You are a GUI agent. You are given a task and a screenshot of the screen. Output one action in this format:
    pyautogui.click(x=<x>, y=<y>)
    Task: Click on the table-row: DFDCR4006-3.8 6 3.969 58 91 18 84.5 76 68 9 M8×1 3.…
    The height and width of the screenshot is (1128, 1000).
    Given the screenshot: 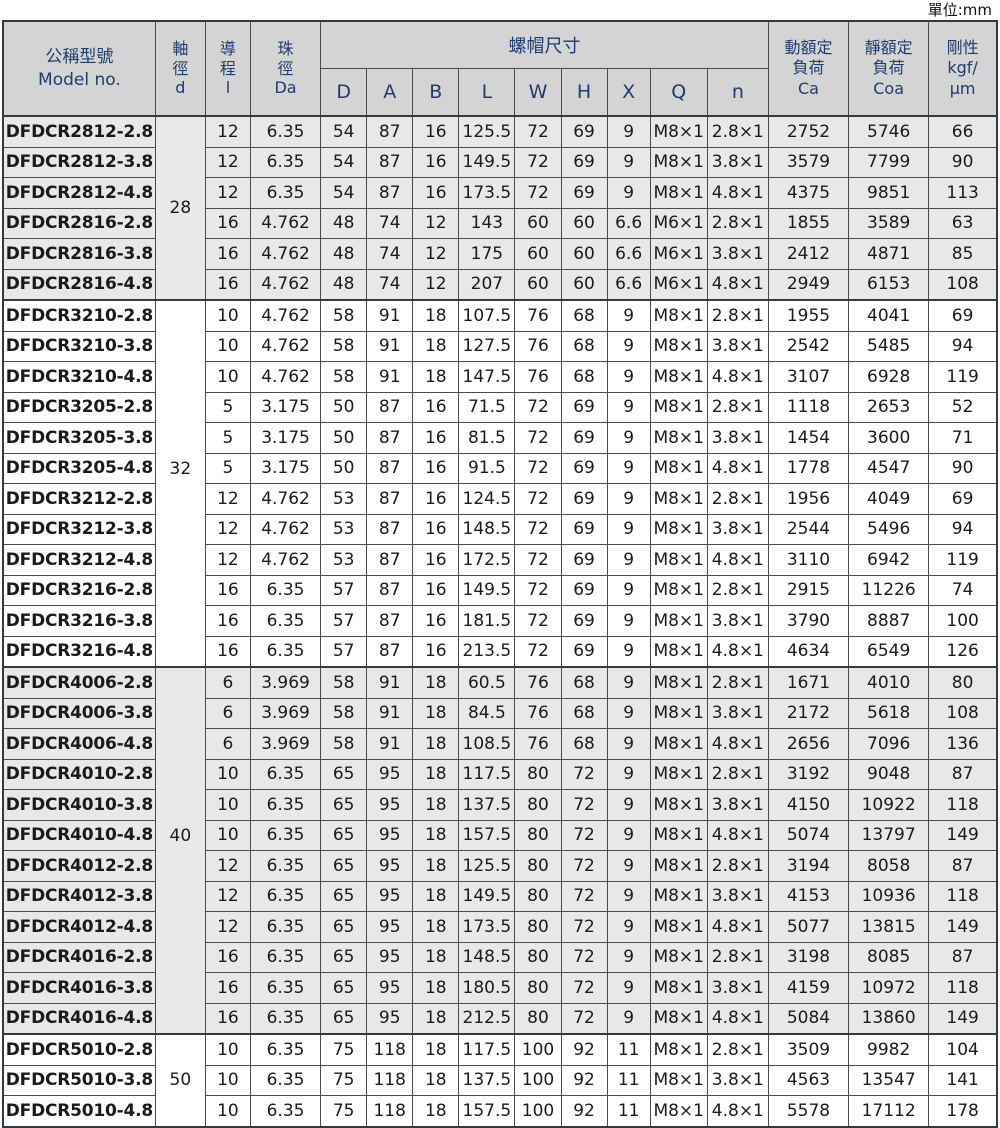 What is the action you would take?
    pyautogui.click(x=500, y=713)
    